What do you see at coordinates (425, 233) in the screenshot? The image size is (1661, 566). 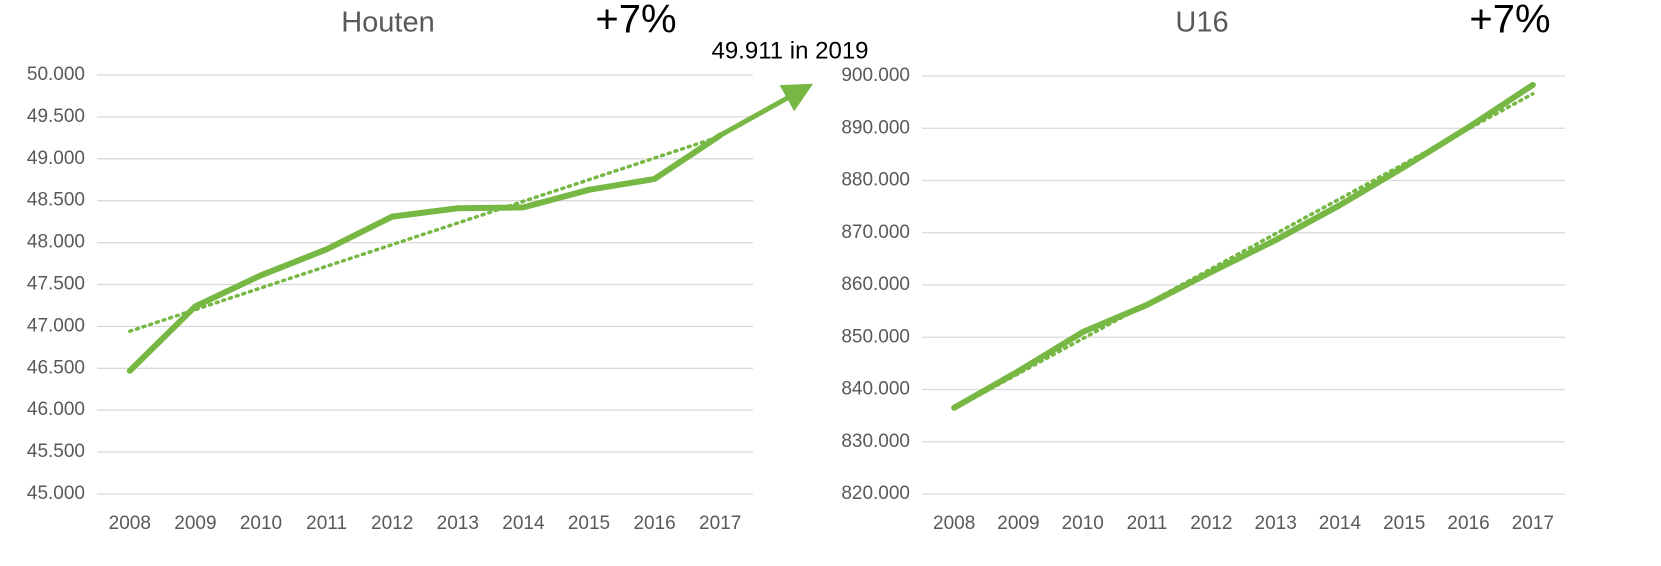 I see `trendline` at bounding box center [425, 233].